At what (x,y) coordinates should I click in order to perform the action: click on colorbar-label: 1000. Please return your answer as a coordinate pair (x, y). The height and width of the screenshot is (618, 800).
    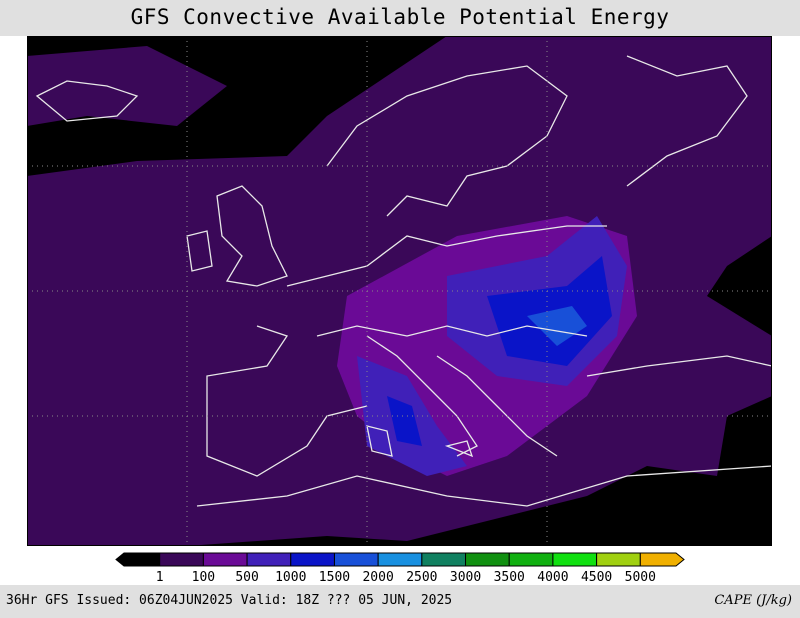
    Looking at the image, I should click on (290, 577).